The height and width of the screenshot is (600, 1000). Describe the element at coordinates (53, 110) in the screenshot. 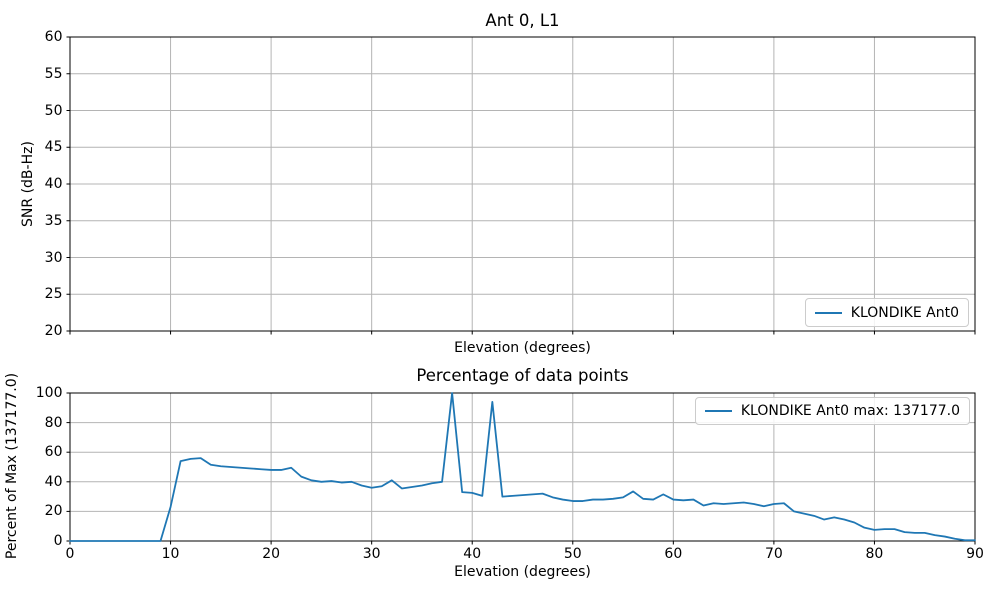

I see `y-tick-label: 50` at that location.